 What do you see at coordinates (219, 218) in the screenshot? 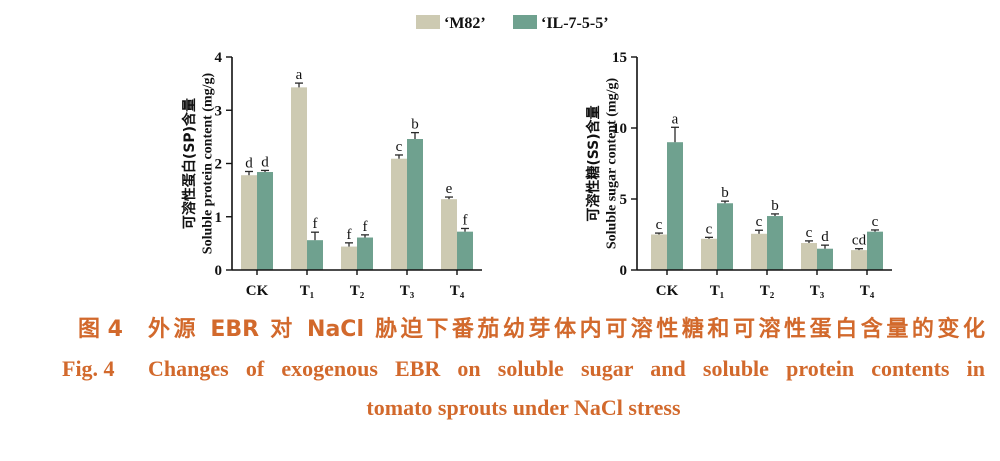
I see `protein-y-tick-label: 1` at bounding box center [219, 218].